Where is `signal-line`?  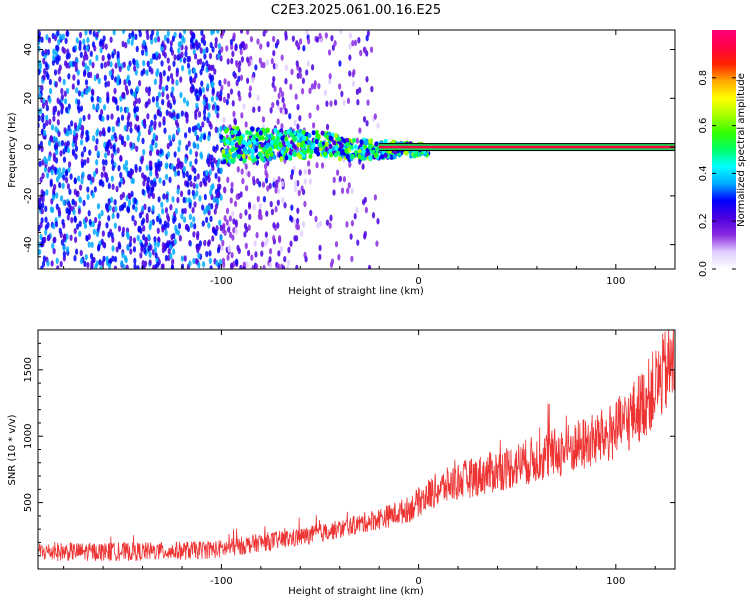 signal-line is located at coordinates (527, 147).